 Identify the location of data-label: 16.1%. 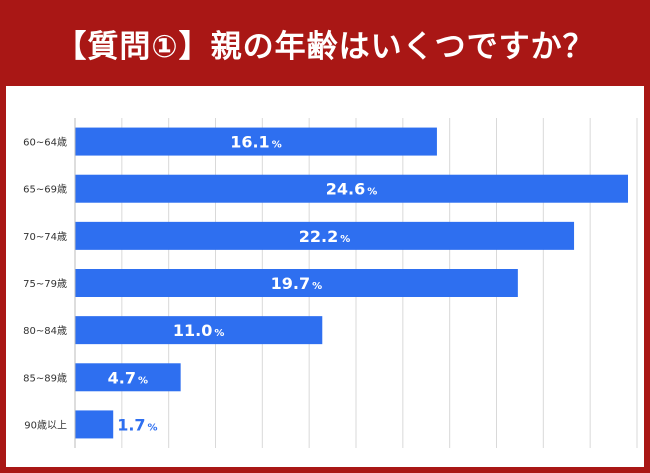
(256, 142).